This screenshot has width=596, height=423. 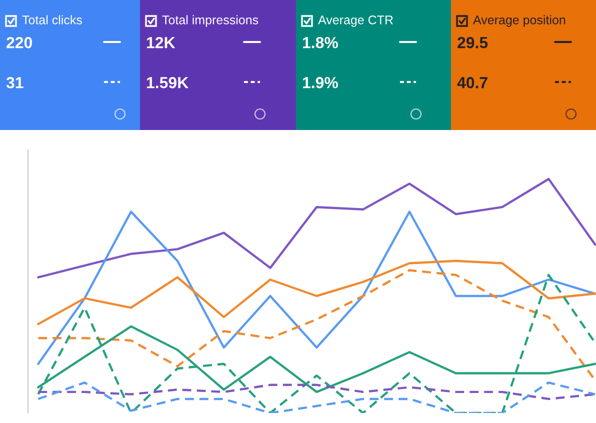 What do you see at coordinates (472, 82) in the screenshot?
I see `text: 40.7` at bounding box center [472, 82].